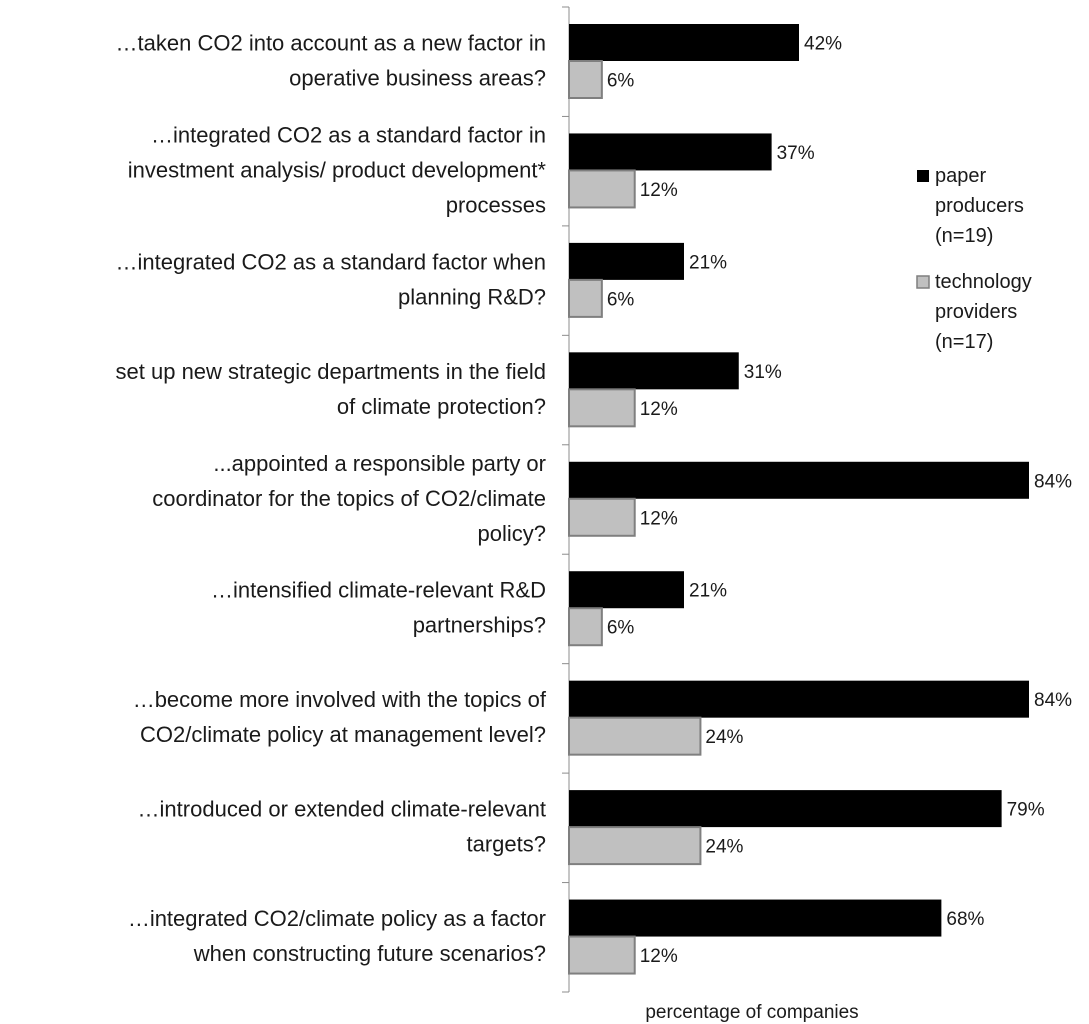  What do you see at coordinates (965, 919) in the screenshot?
I see `data-label: 68%` at bounding box center [965, 919].